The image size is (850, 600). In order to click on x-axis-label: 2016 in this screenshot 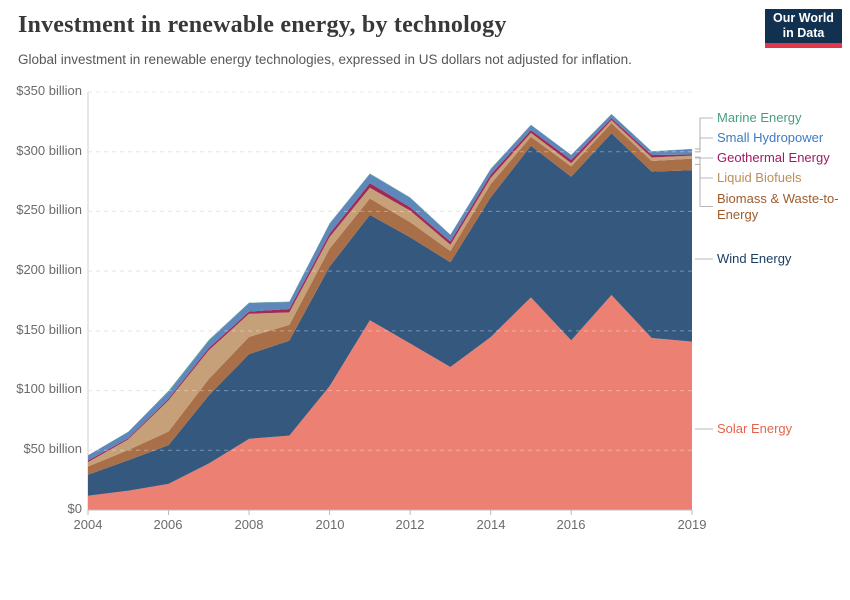, I will do `click(571, 524)`.